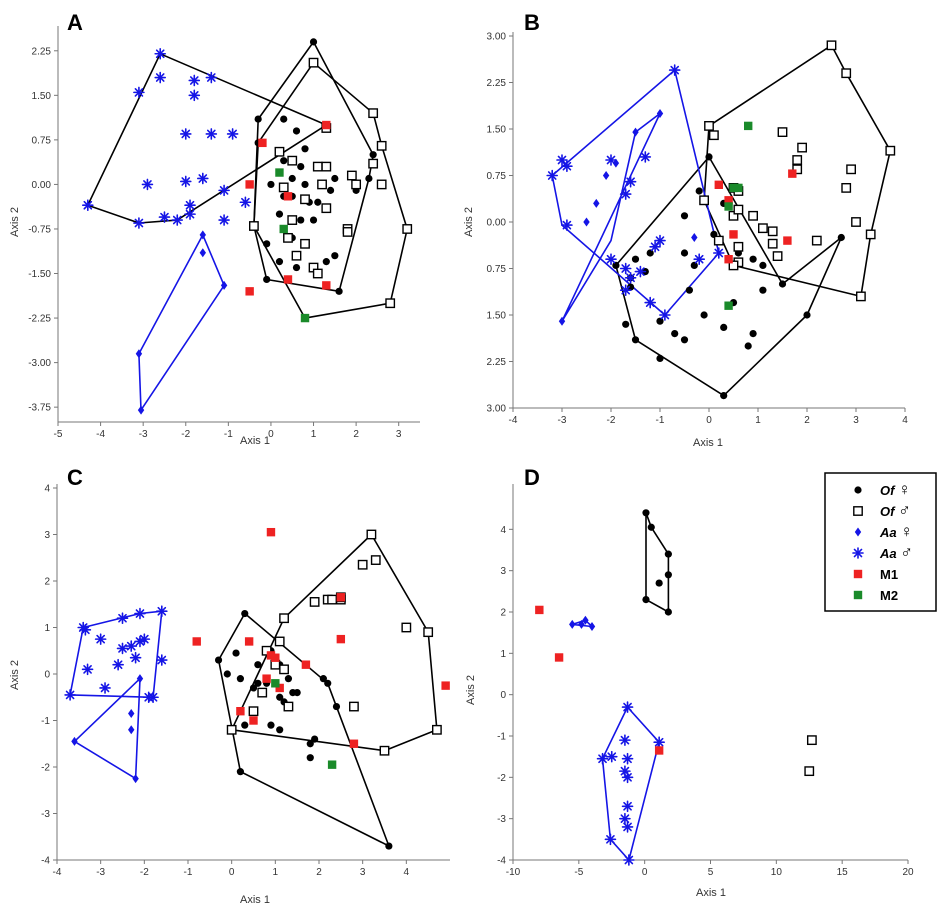 The height and width of the screenshot is (912, 945). I want to click on legend-item-aa-male: Aa ♂, so click(882, 552).